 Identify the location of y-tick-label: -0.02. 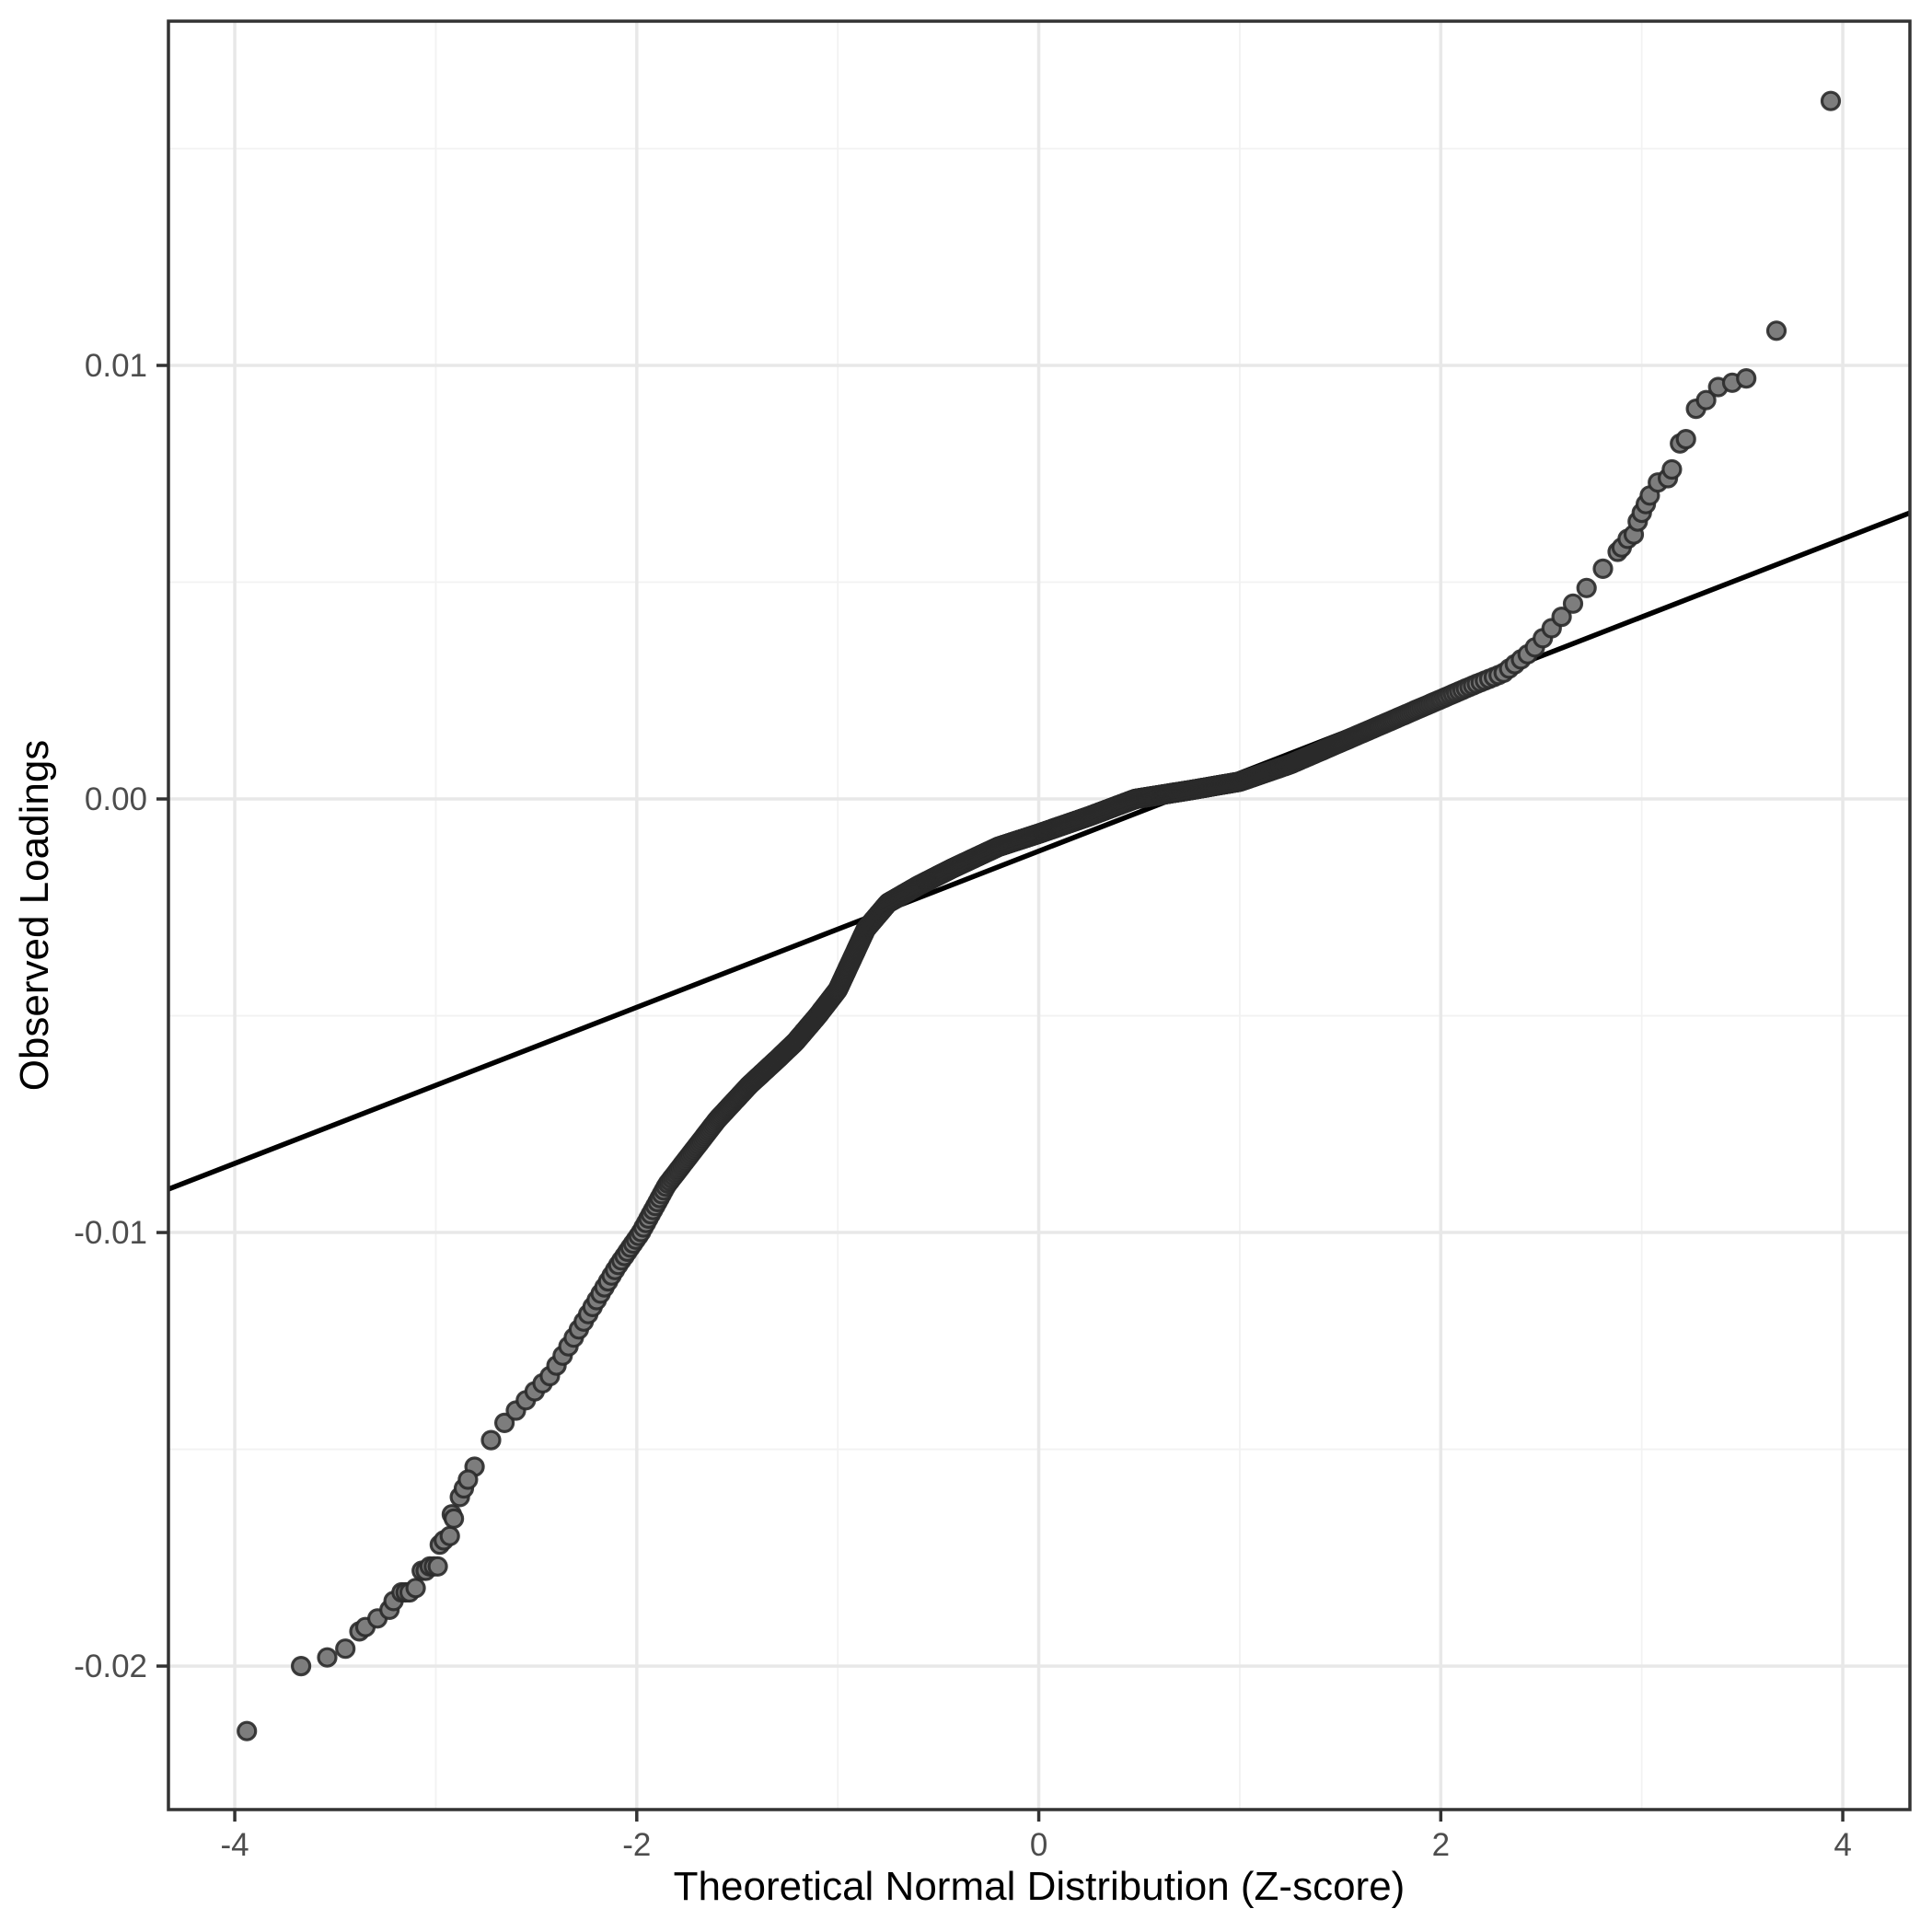
(111, 1667).